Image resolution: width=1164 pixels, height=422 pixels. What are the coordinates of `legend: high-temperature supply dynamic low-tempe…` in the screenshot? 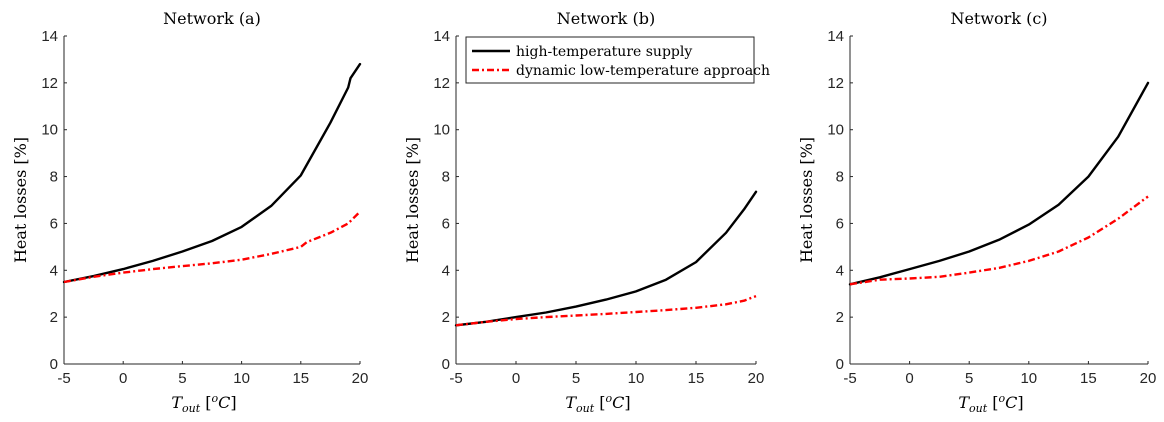 It's located at (617, 60).